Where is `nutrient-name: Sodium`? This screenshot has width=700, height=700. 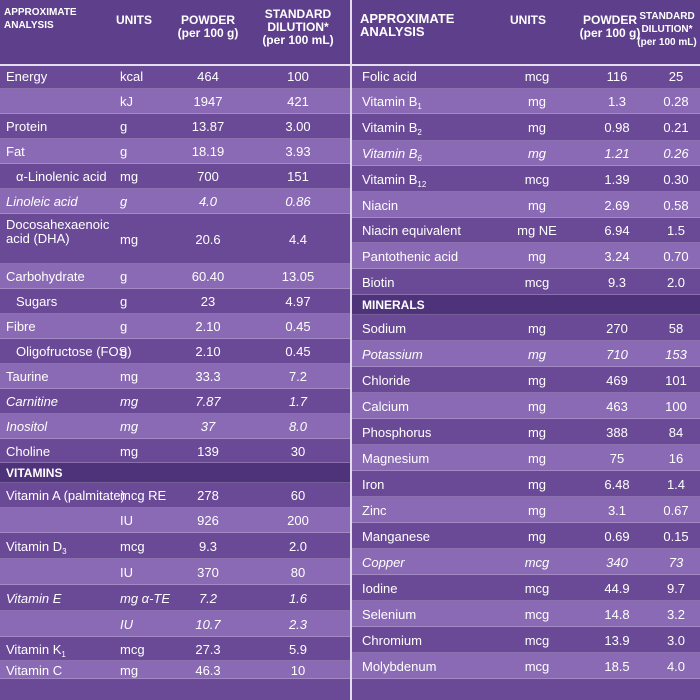 nutrient-name: Sodium is located at coordinates (384, 328).